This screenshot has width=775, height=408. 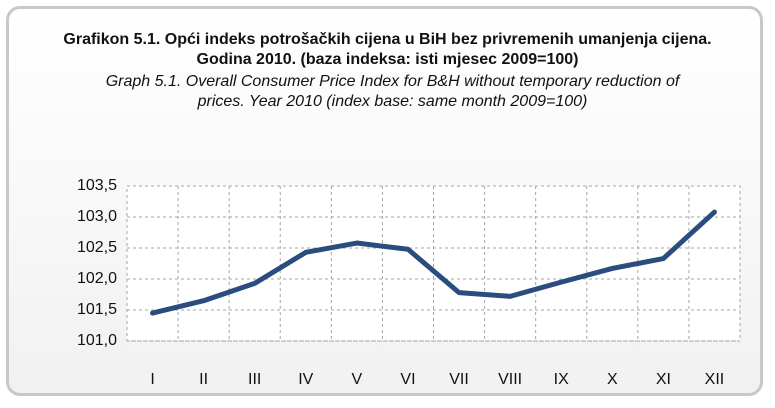 What do you see at coordinates (612, 379) in the screenshot?
I see `x-tick-label: X` at bounding box center [612, 379].